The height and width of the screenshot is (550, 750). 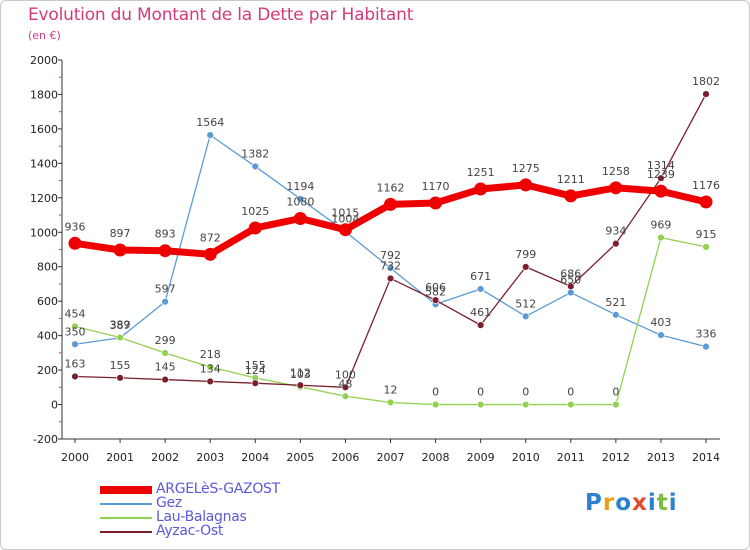 What do you see at coordinates (300, 457) in the screenshot?
I see `x-tick-label: 2005` at bounding box center [300, 457].